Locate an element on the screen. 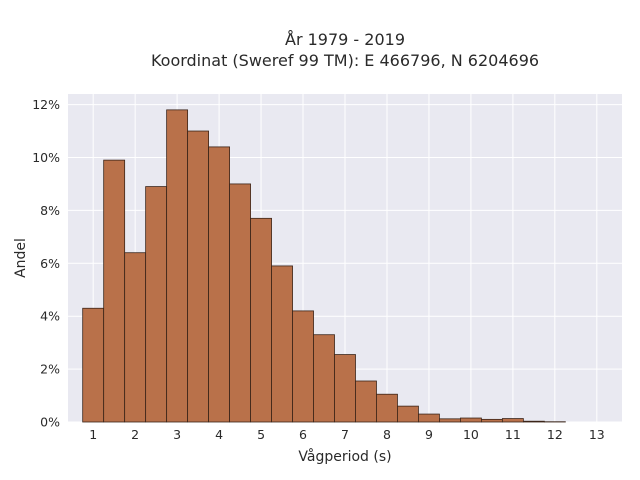 The image size is (640, 480). x-tick-label: 7 is located at coordinates (345, 434).